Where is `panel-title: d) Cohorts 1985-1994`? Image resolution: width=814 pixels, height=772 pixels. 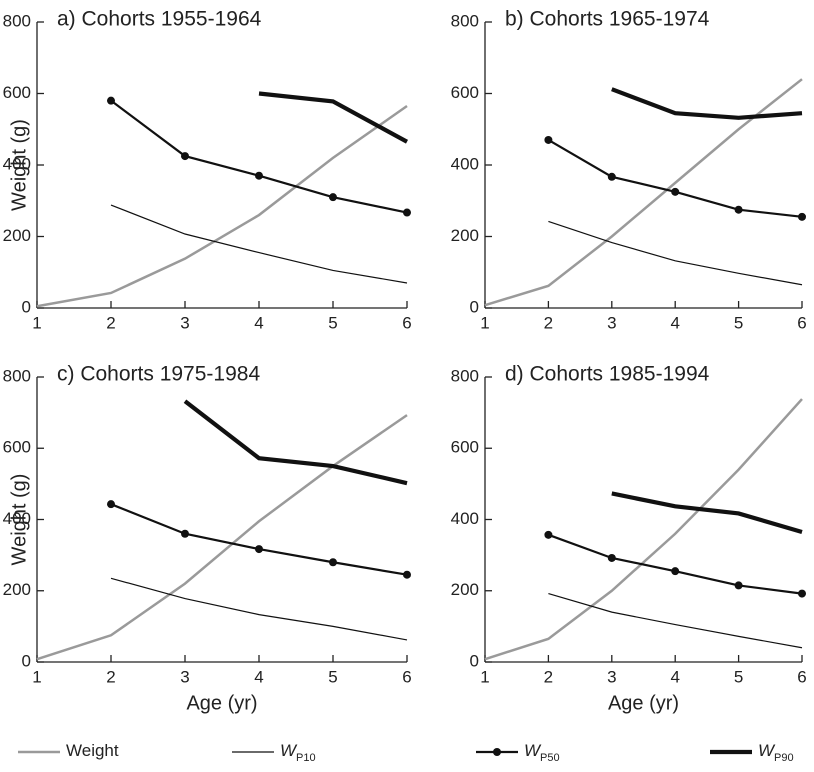
panel-title: d) Cohorts 1985-1994 is located at coordinates (607, 374).